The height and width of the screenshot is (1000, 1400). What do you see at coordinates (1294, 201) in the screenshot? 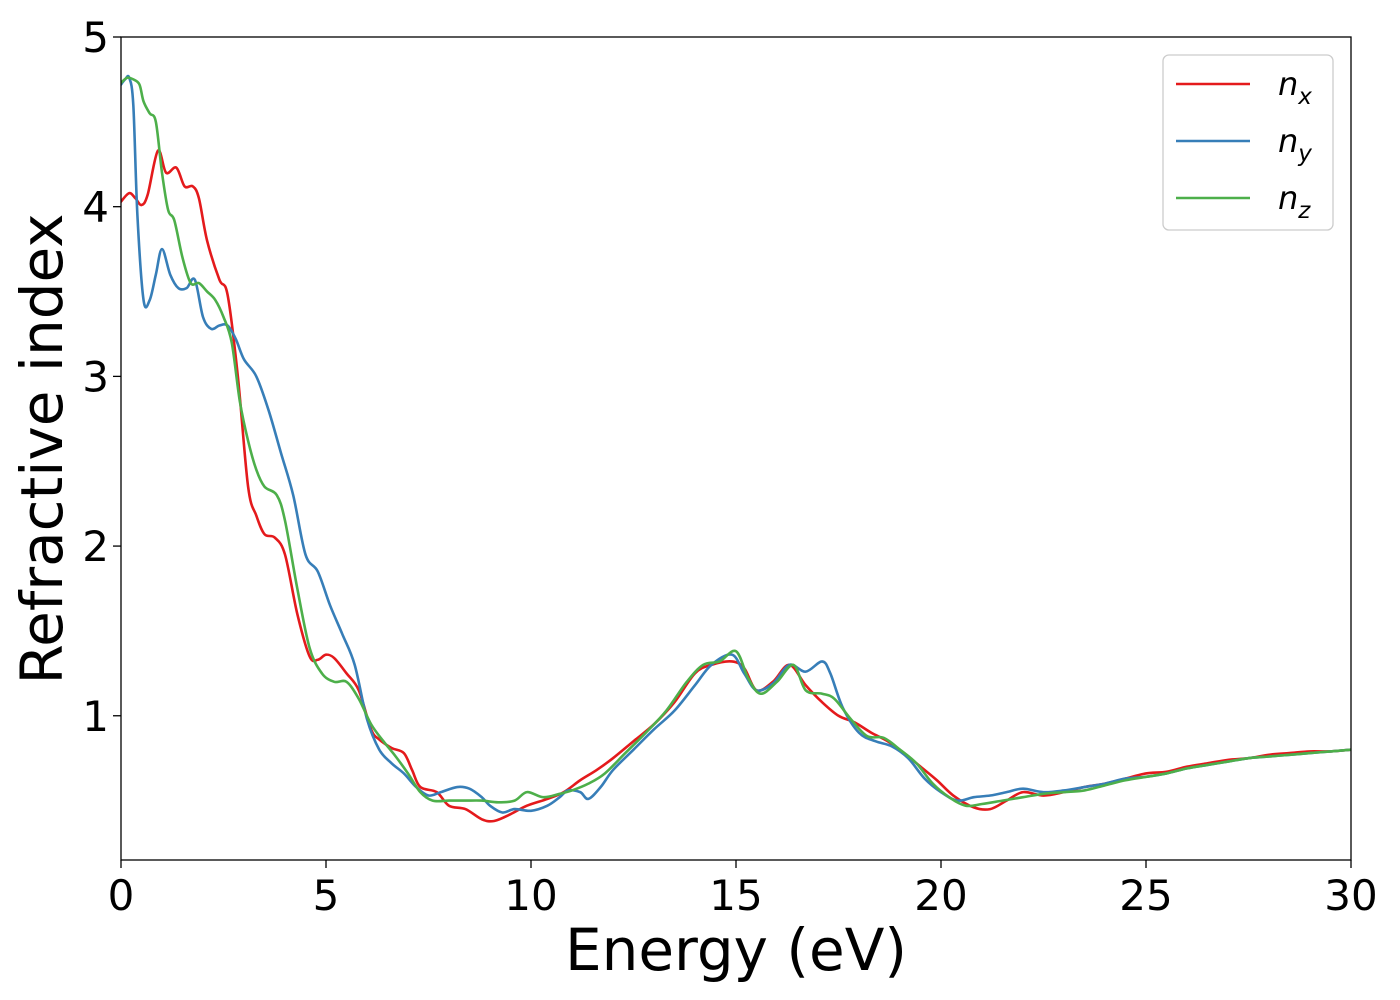
I see `legend-label-z: nz` at bounding box center [1294, 201].